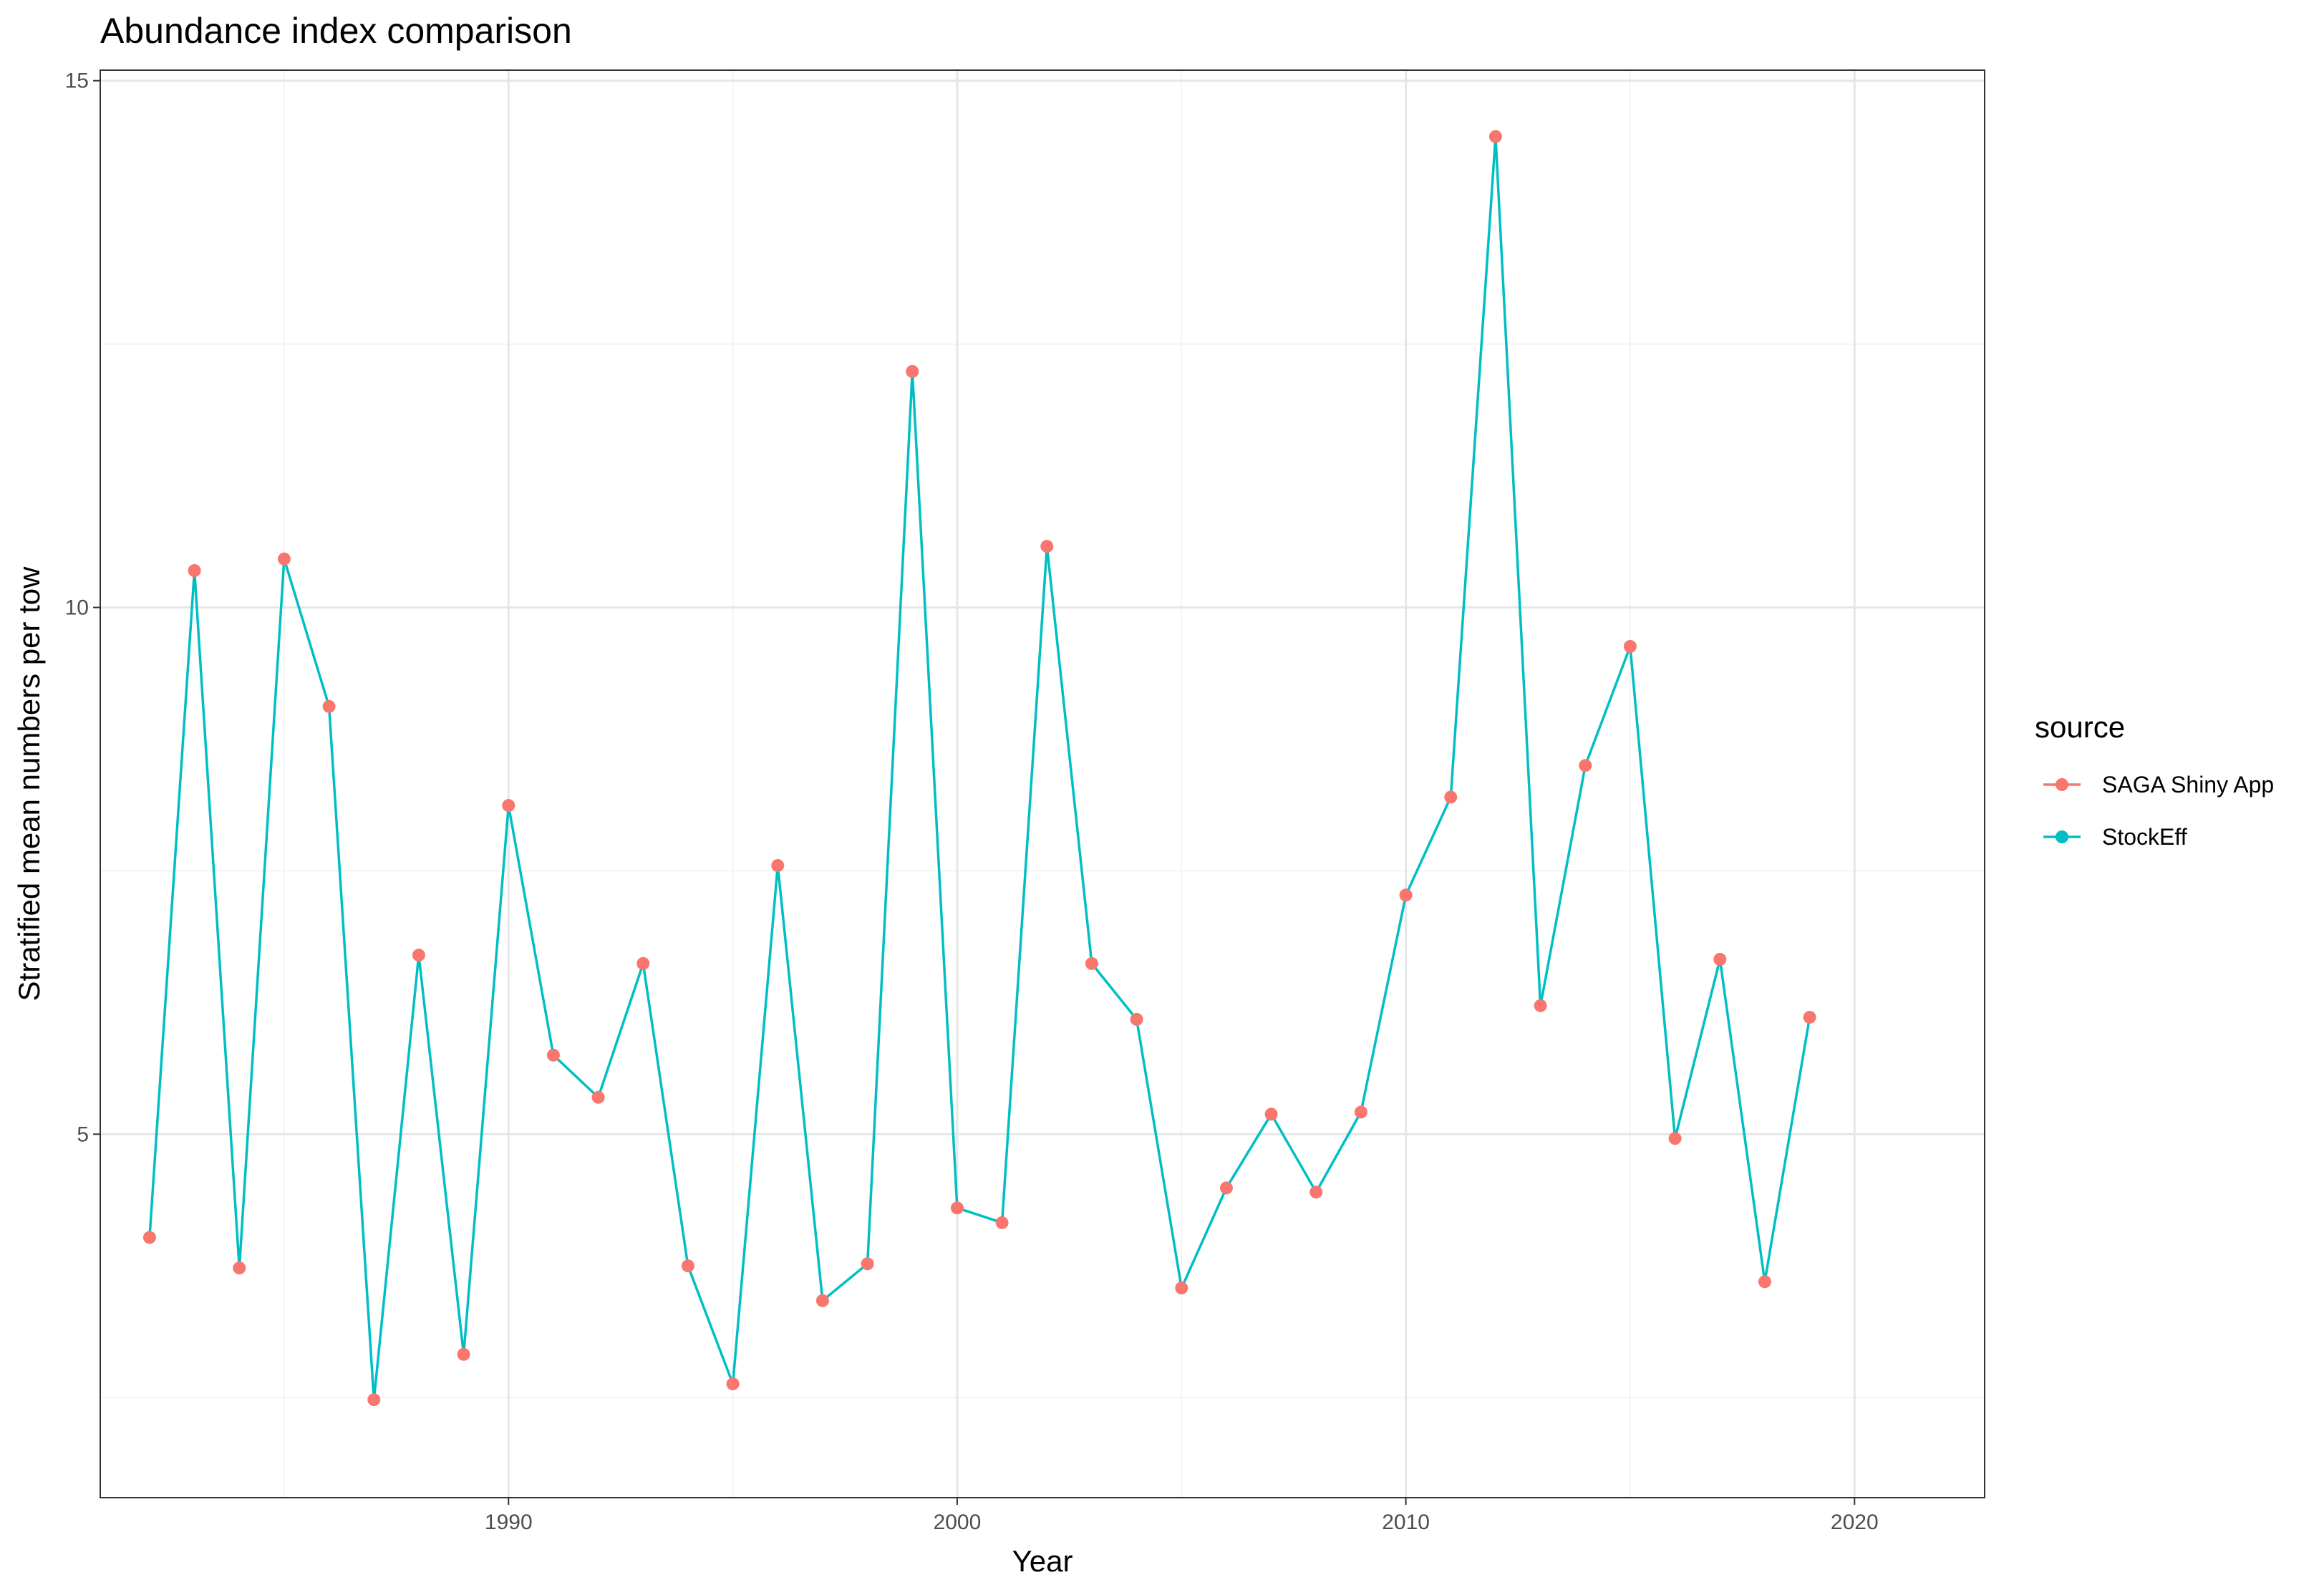  Describe the element at coordinates (1855, 1522) in the screenshot. I see `x-tick-label: 2020` at that location.